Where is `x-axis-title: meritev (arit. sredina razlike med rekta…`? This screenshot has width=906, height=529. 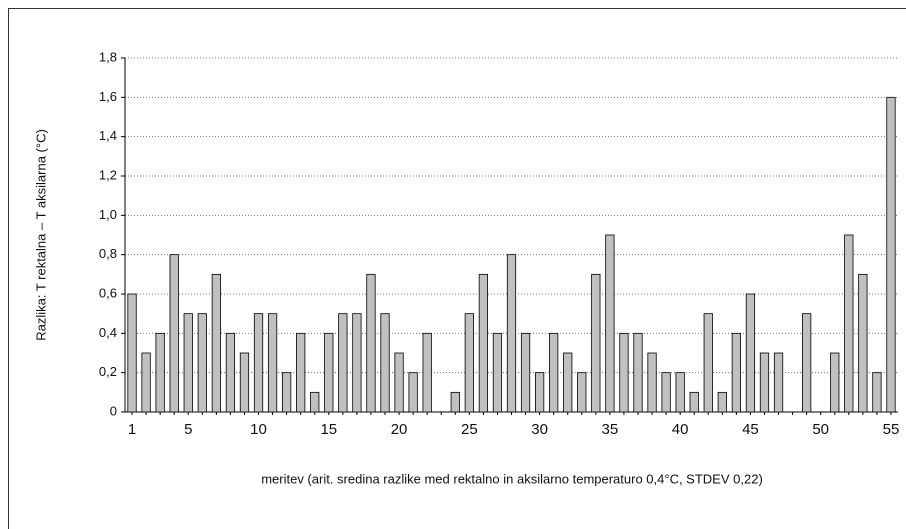 x-axis-title: meritev (arit. sredina razlike med rekta… is located at coordinates (512, 478).